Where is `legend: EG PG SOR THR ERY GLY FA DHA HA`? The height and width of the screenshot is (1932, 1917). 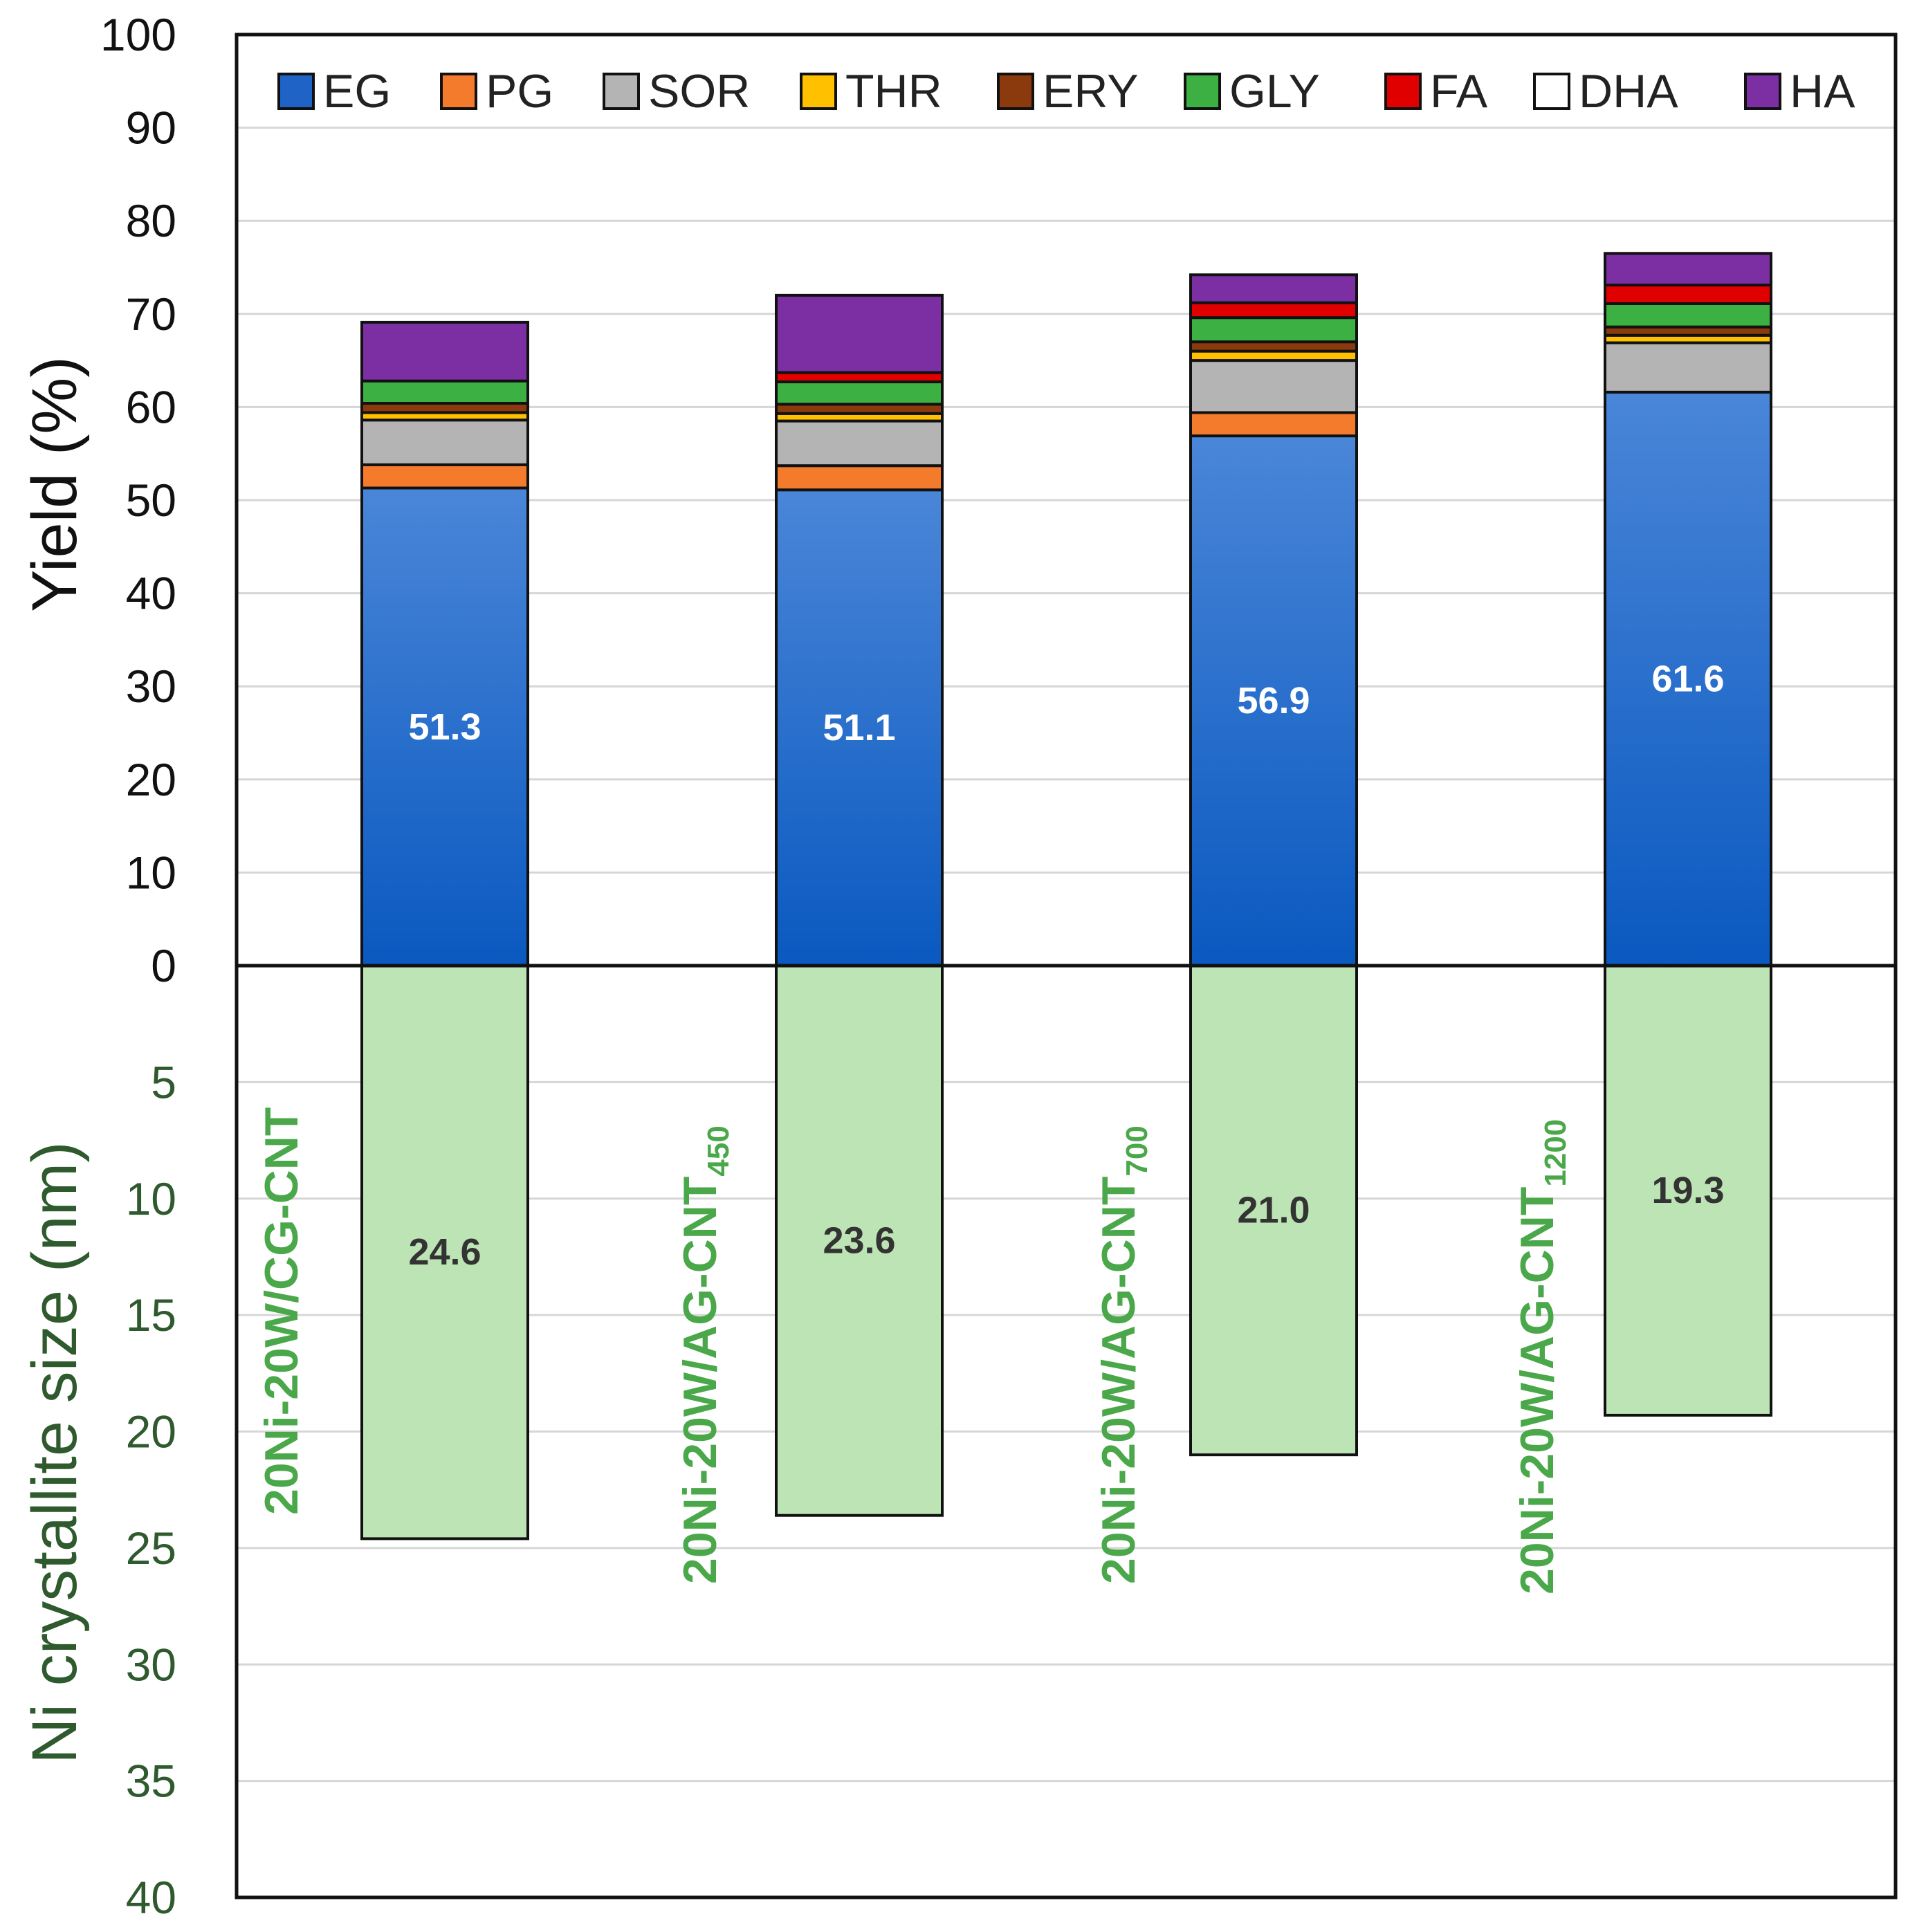
legend: EG PG SOR THR ERY GLY FA DHA HA is located at coordinates (1066, 91).